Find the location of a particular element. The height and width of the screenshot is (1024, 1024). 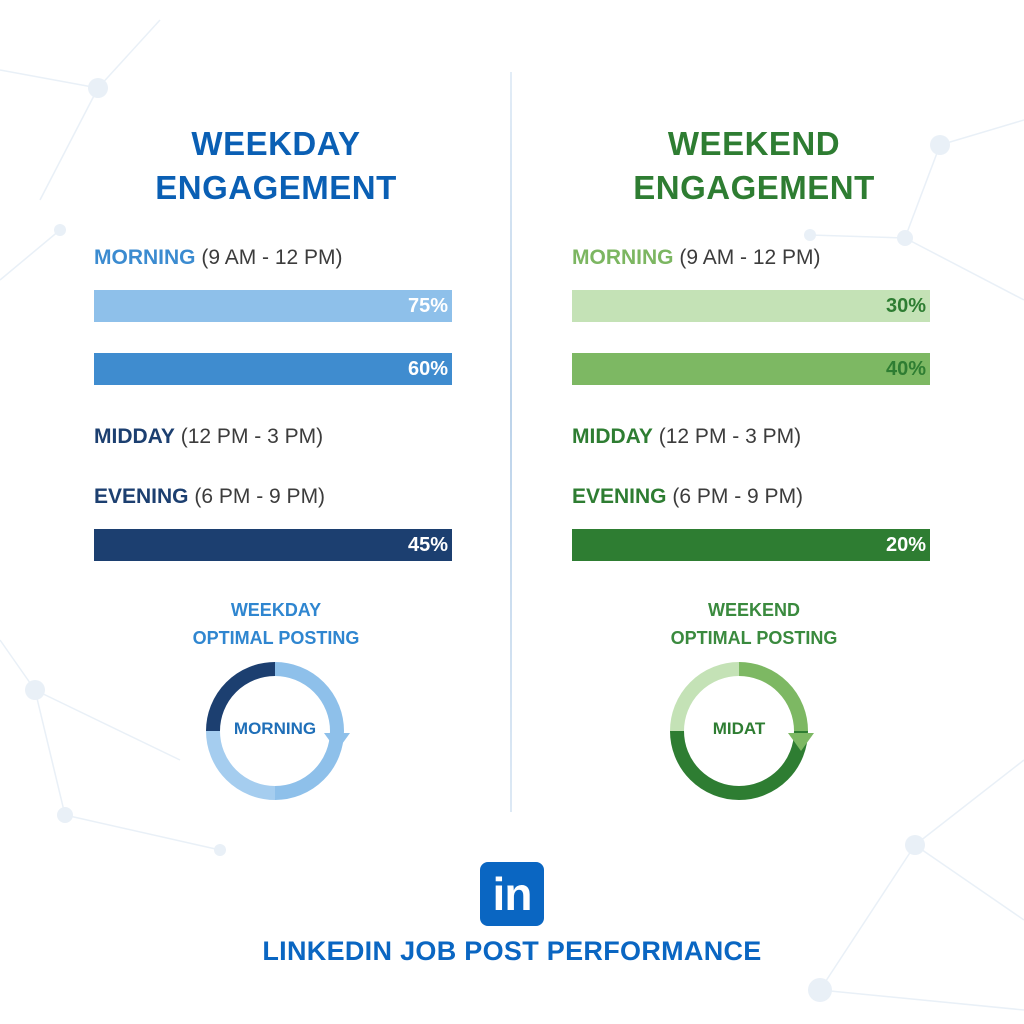

weekday-optimal-line1: WEEKDAY is located at coordinates (276, 610).